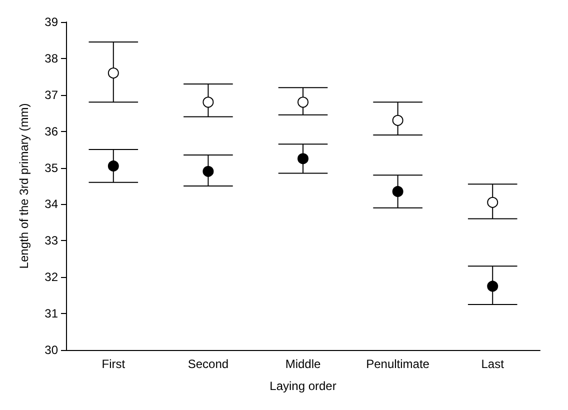 The width and height of the screenshot is (568, 410). Describe the element at coordinates (51, 204) in the screenshot. I see `y-tick-label: 34` at that location.